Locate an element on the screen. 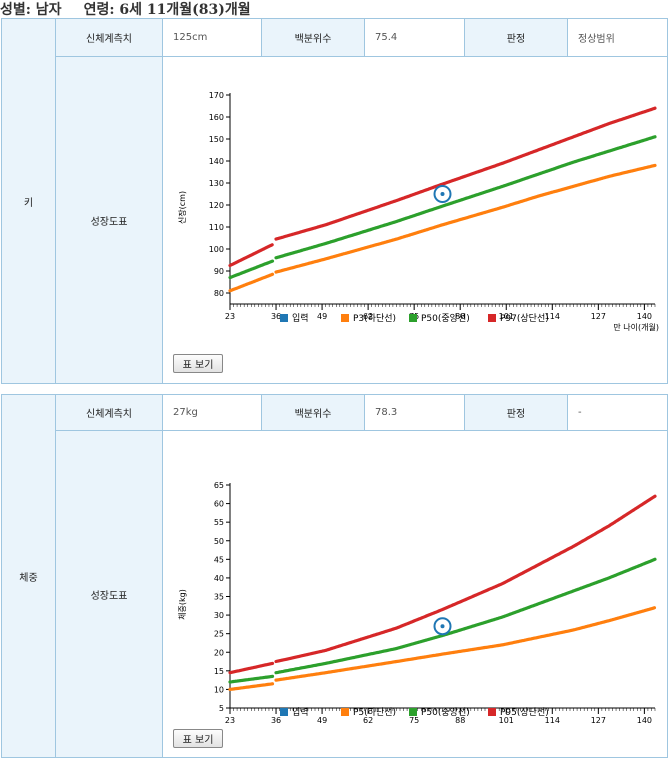  weight-legend-label-2: P5(하단선) is located at coordinates (374, 712).